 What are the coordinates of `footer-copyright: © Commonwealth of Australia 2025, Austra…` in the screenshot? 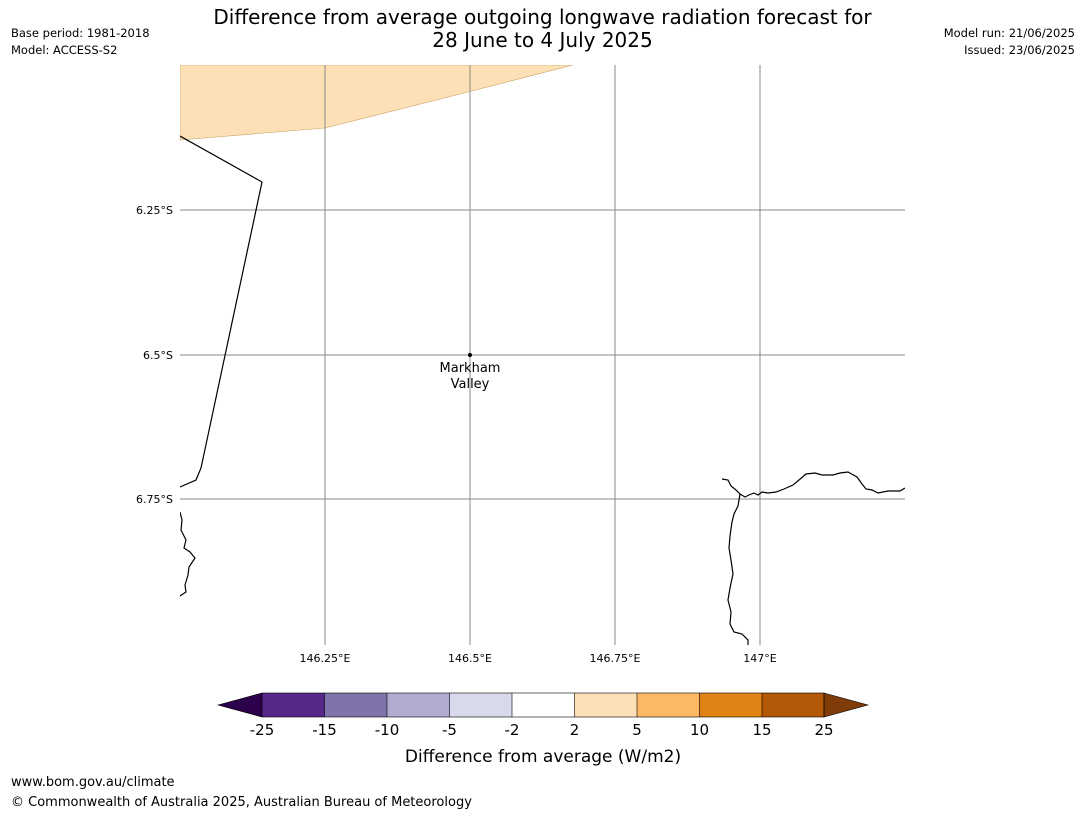 It's located at (241, 802).